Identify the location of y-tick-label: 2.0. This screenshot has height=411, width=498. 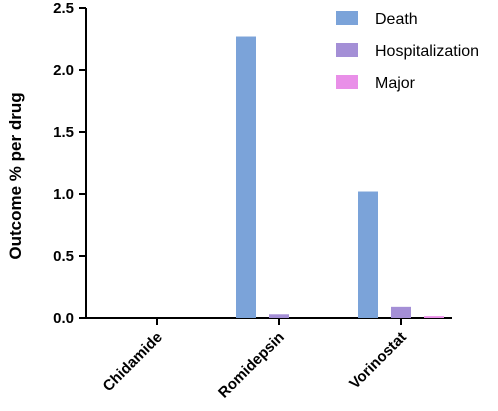
(63, 70).